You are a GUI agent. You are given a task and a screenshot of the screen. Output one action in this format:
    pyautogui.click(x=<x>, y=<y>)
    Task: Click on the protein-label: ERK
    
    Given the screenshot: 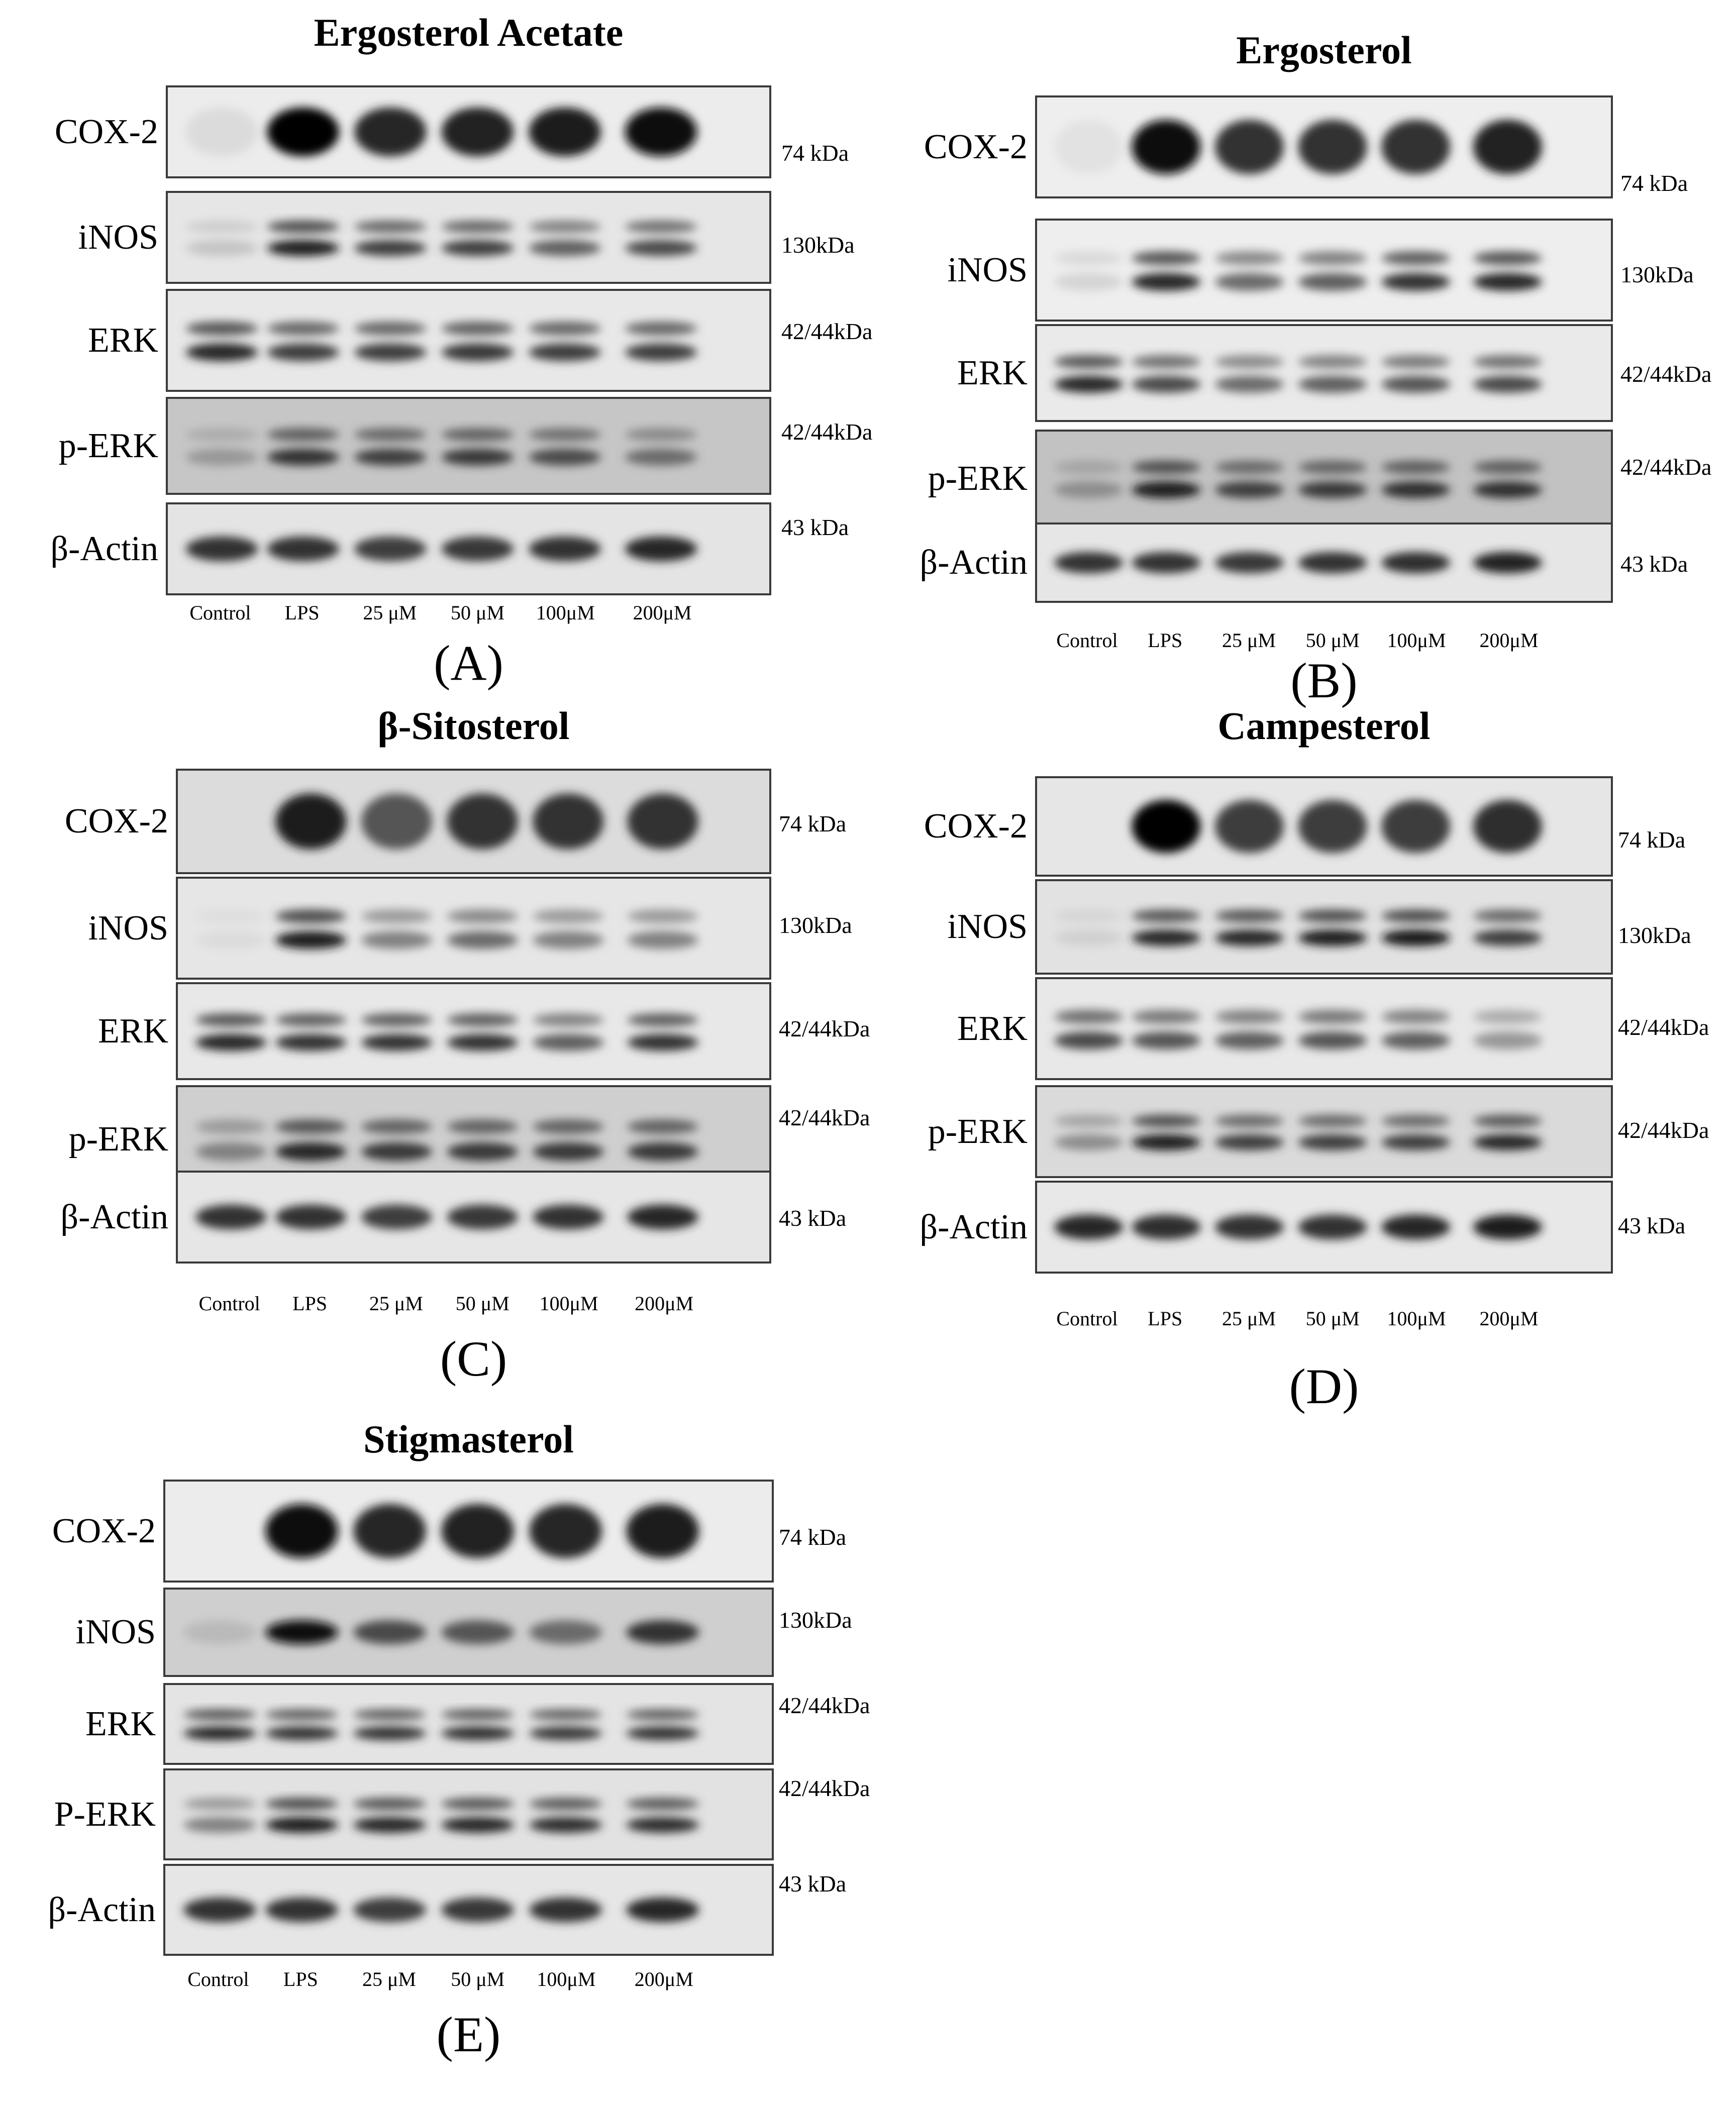 What is the action you would take?
    pyautogui.click(x=123, y=340)
    